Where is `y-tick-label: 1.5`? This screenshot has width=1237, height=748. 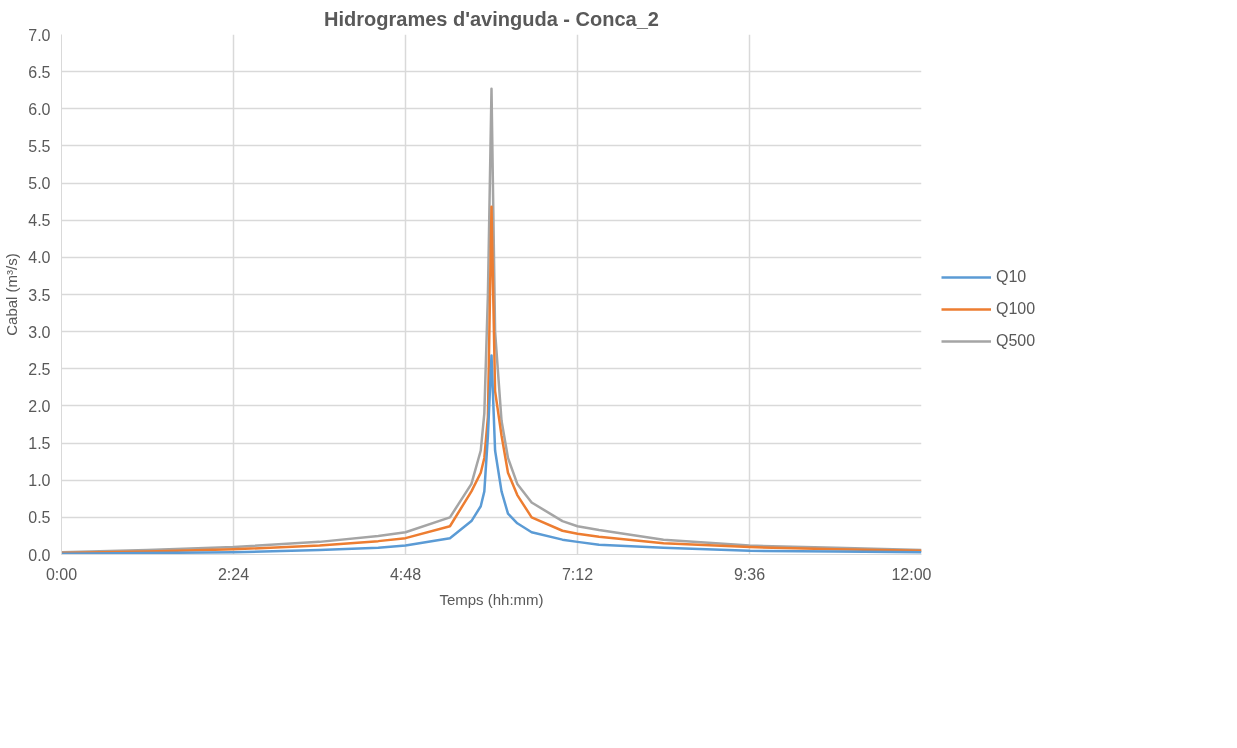
y-tick-label: 1.5 is located at coordinates (39, 444).